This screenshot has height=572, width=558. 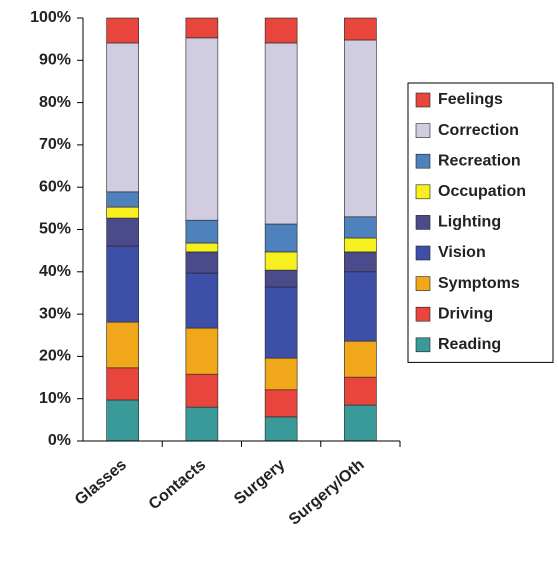 What do you see at coordinates (55, 229) in the screenshot?
I see `y-tick-label: 50%` at bounding box center [55, 229].